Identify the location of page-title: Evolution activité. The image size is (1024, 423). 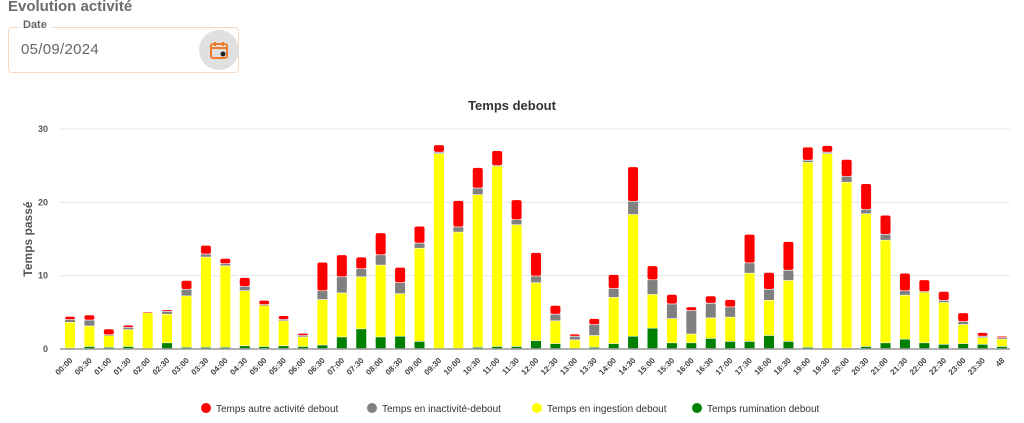
(70, 7).